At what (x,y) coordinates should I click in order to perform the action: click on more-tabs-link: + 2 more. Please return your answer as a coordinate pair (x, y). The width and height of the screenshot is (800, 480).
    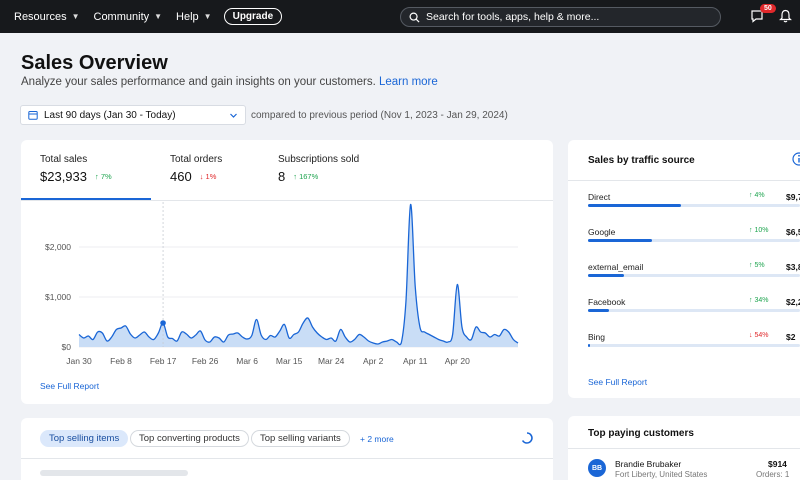
    Looking at the image, I should click on (377, 439).